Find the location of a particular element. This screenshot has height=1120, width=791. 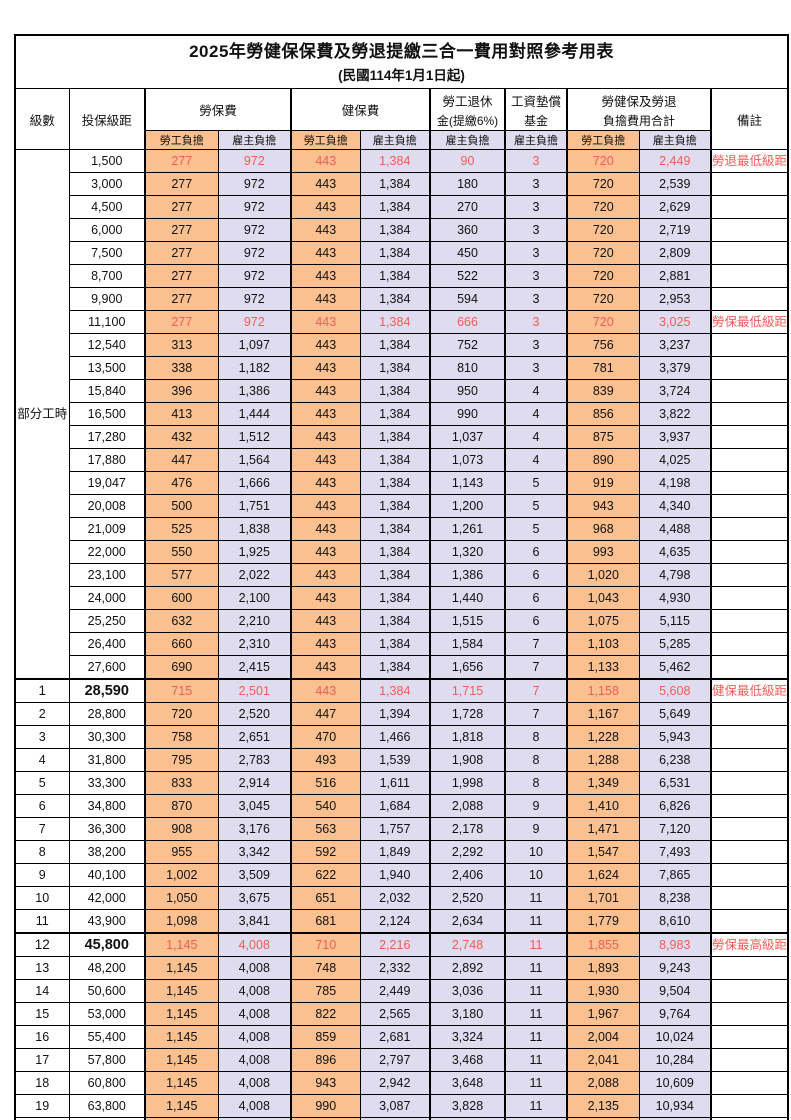

value-cell: 4,340 is located at coordinates (675, 506).